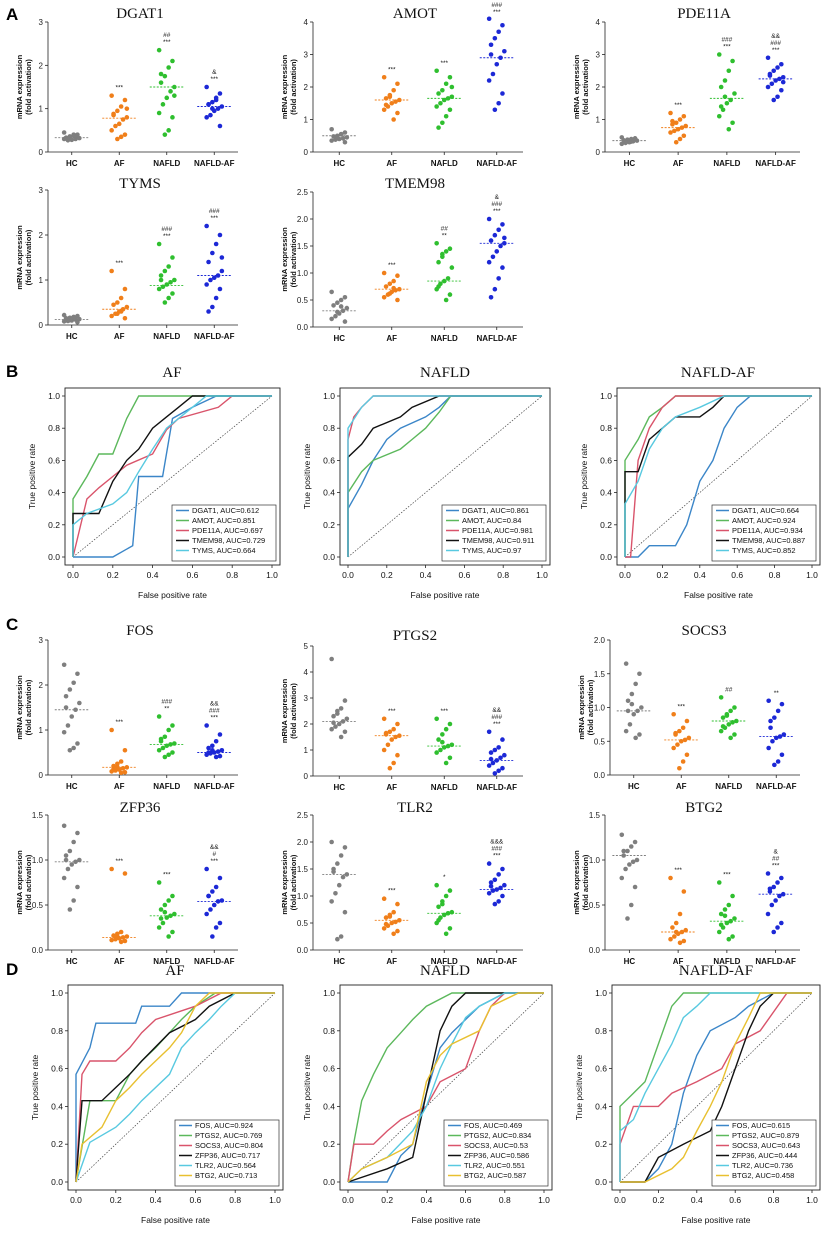 This screenshot has height=1245, width=830. What do you see at coordinates (415, 808) in the screenshot?
I see `chart-title: TLR2` at bounding box center [415, 808].